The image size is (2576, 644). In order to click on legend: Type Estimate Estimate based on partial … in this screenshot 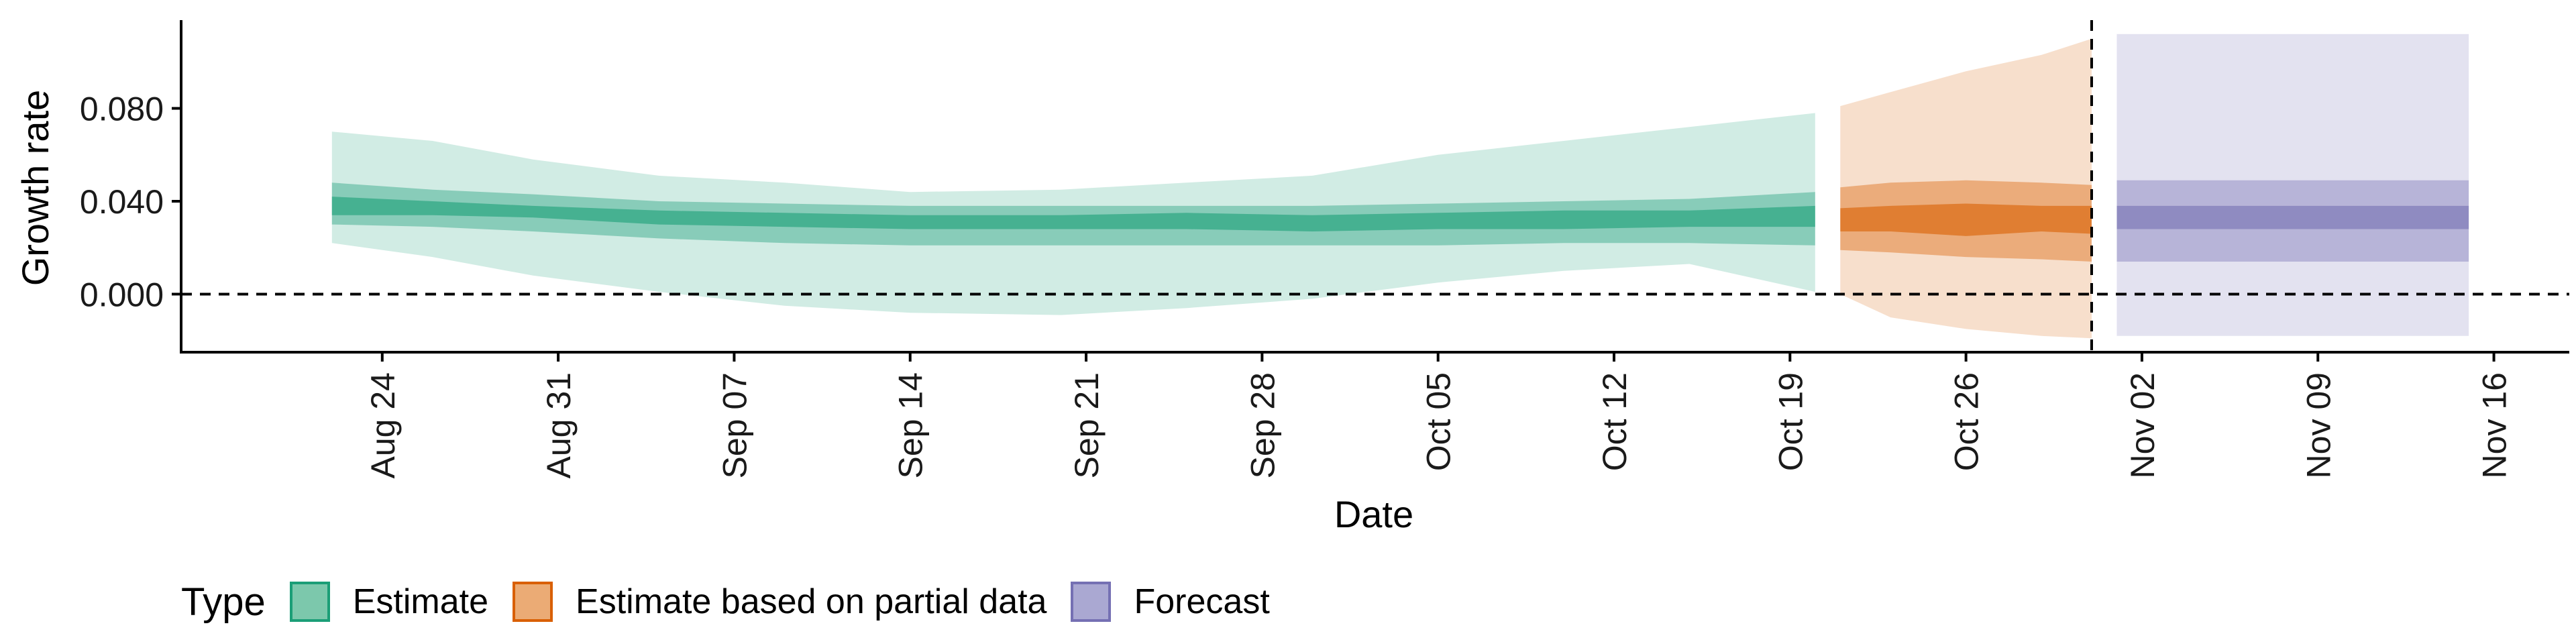, I will do `click(737, 602)`.